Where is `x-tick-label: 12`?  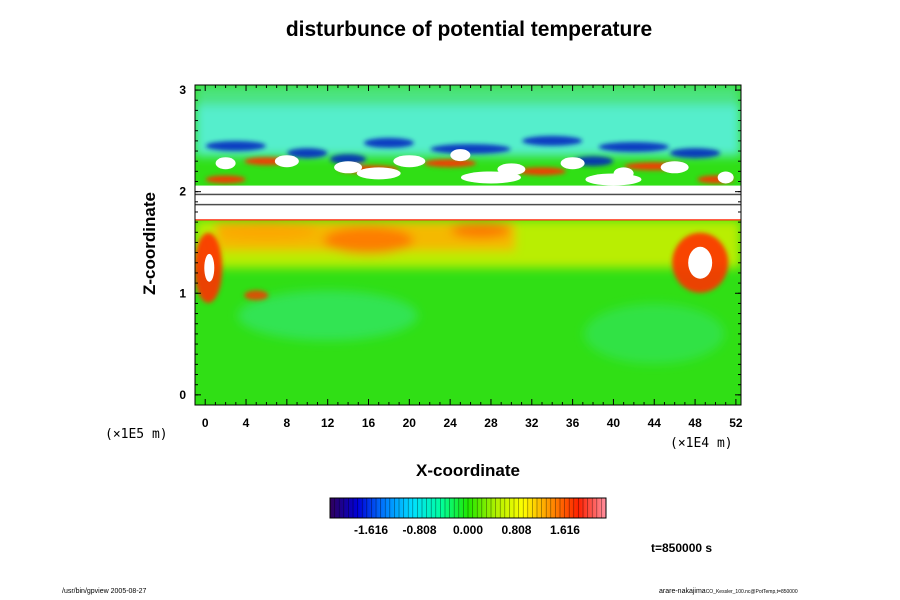 x-tick-label: 12 is located at coordinates (328, 423).